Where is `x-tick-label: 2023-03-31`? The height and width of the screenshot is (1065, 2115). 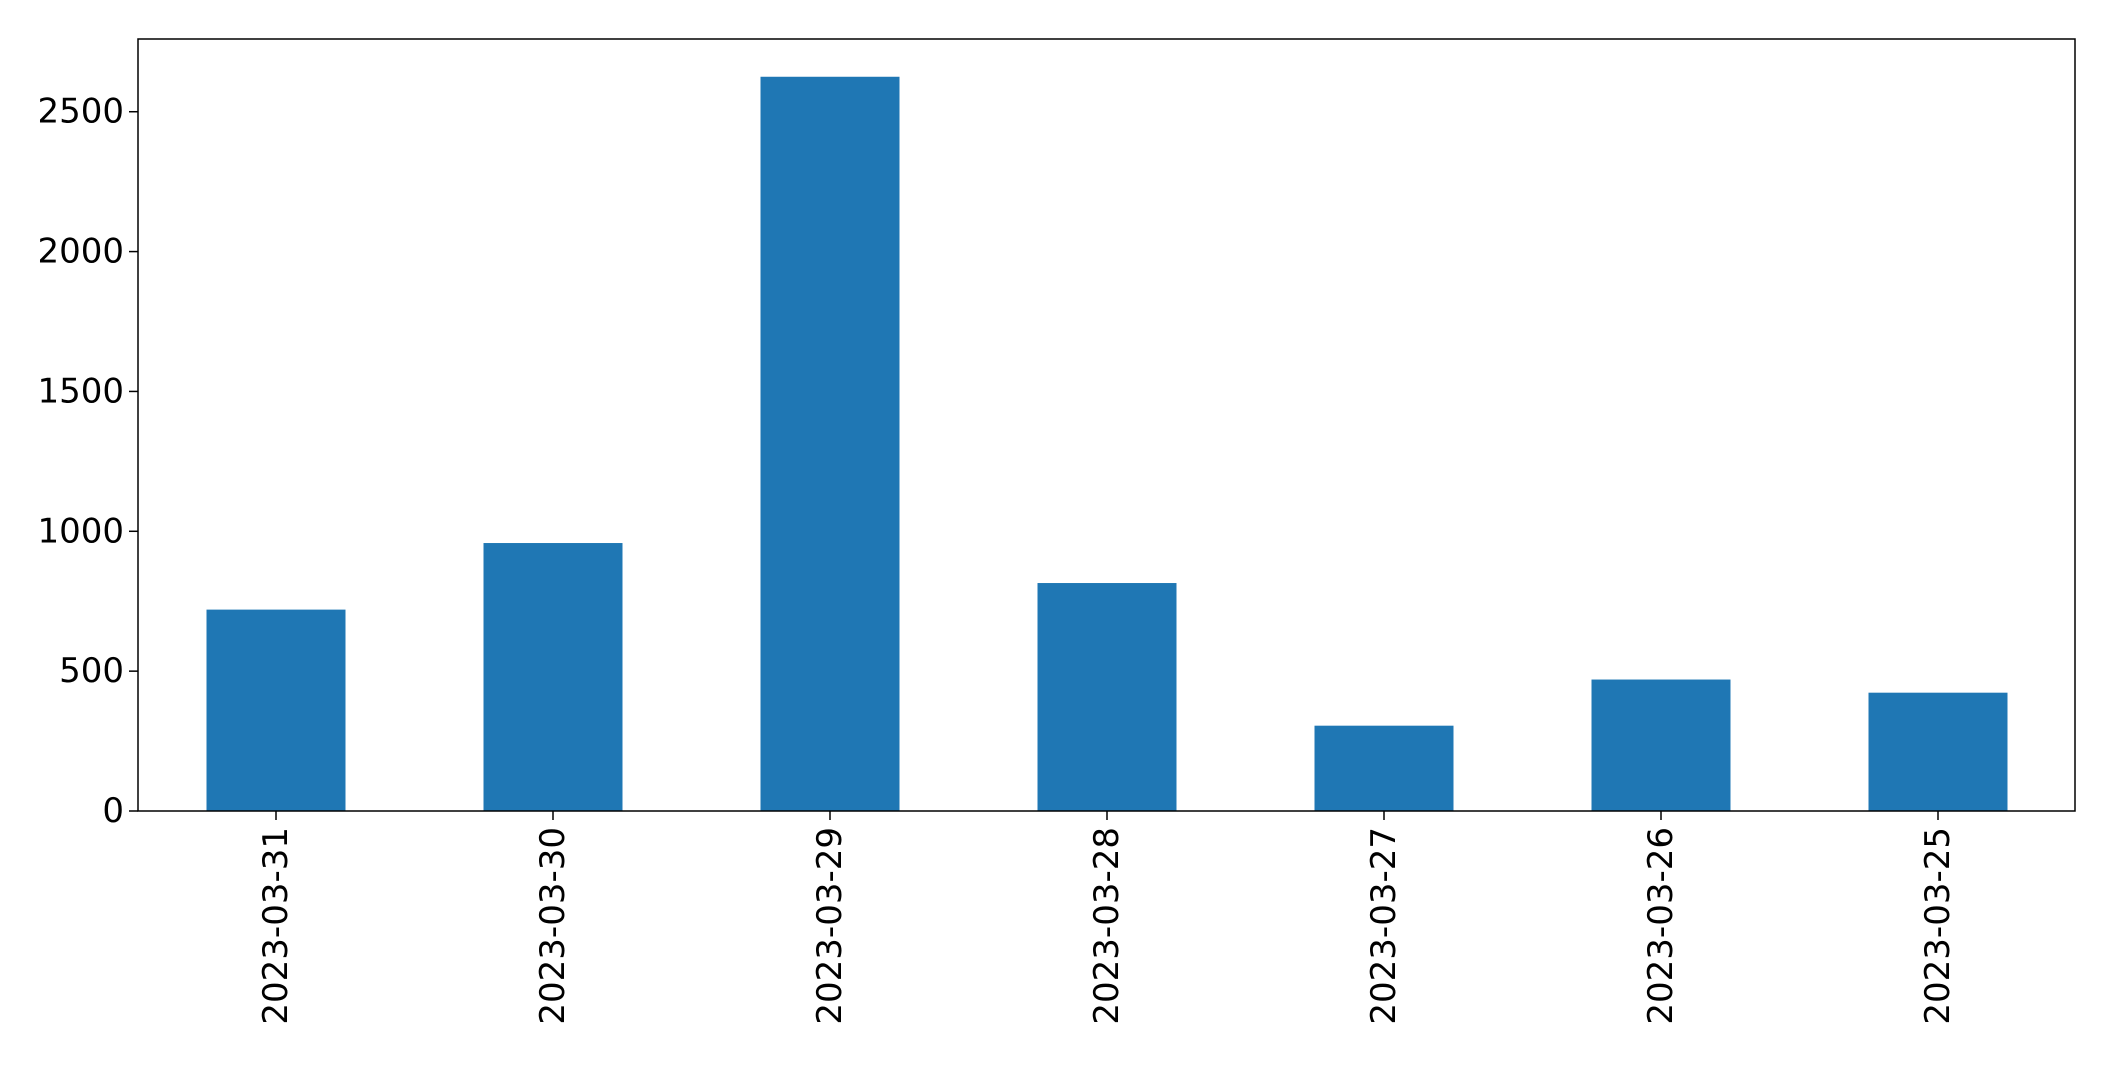
x-tick-label: 2023-03-31 is located at coordinates (276, 926).